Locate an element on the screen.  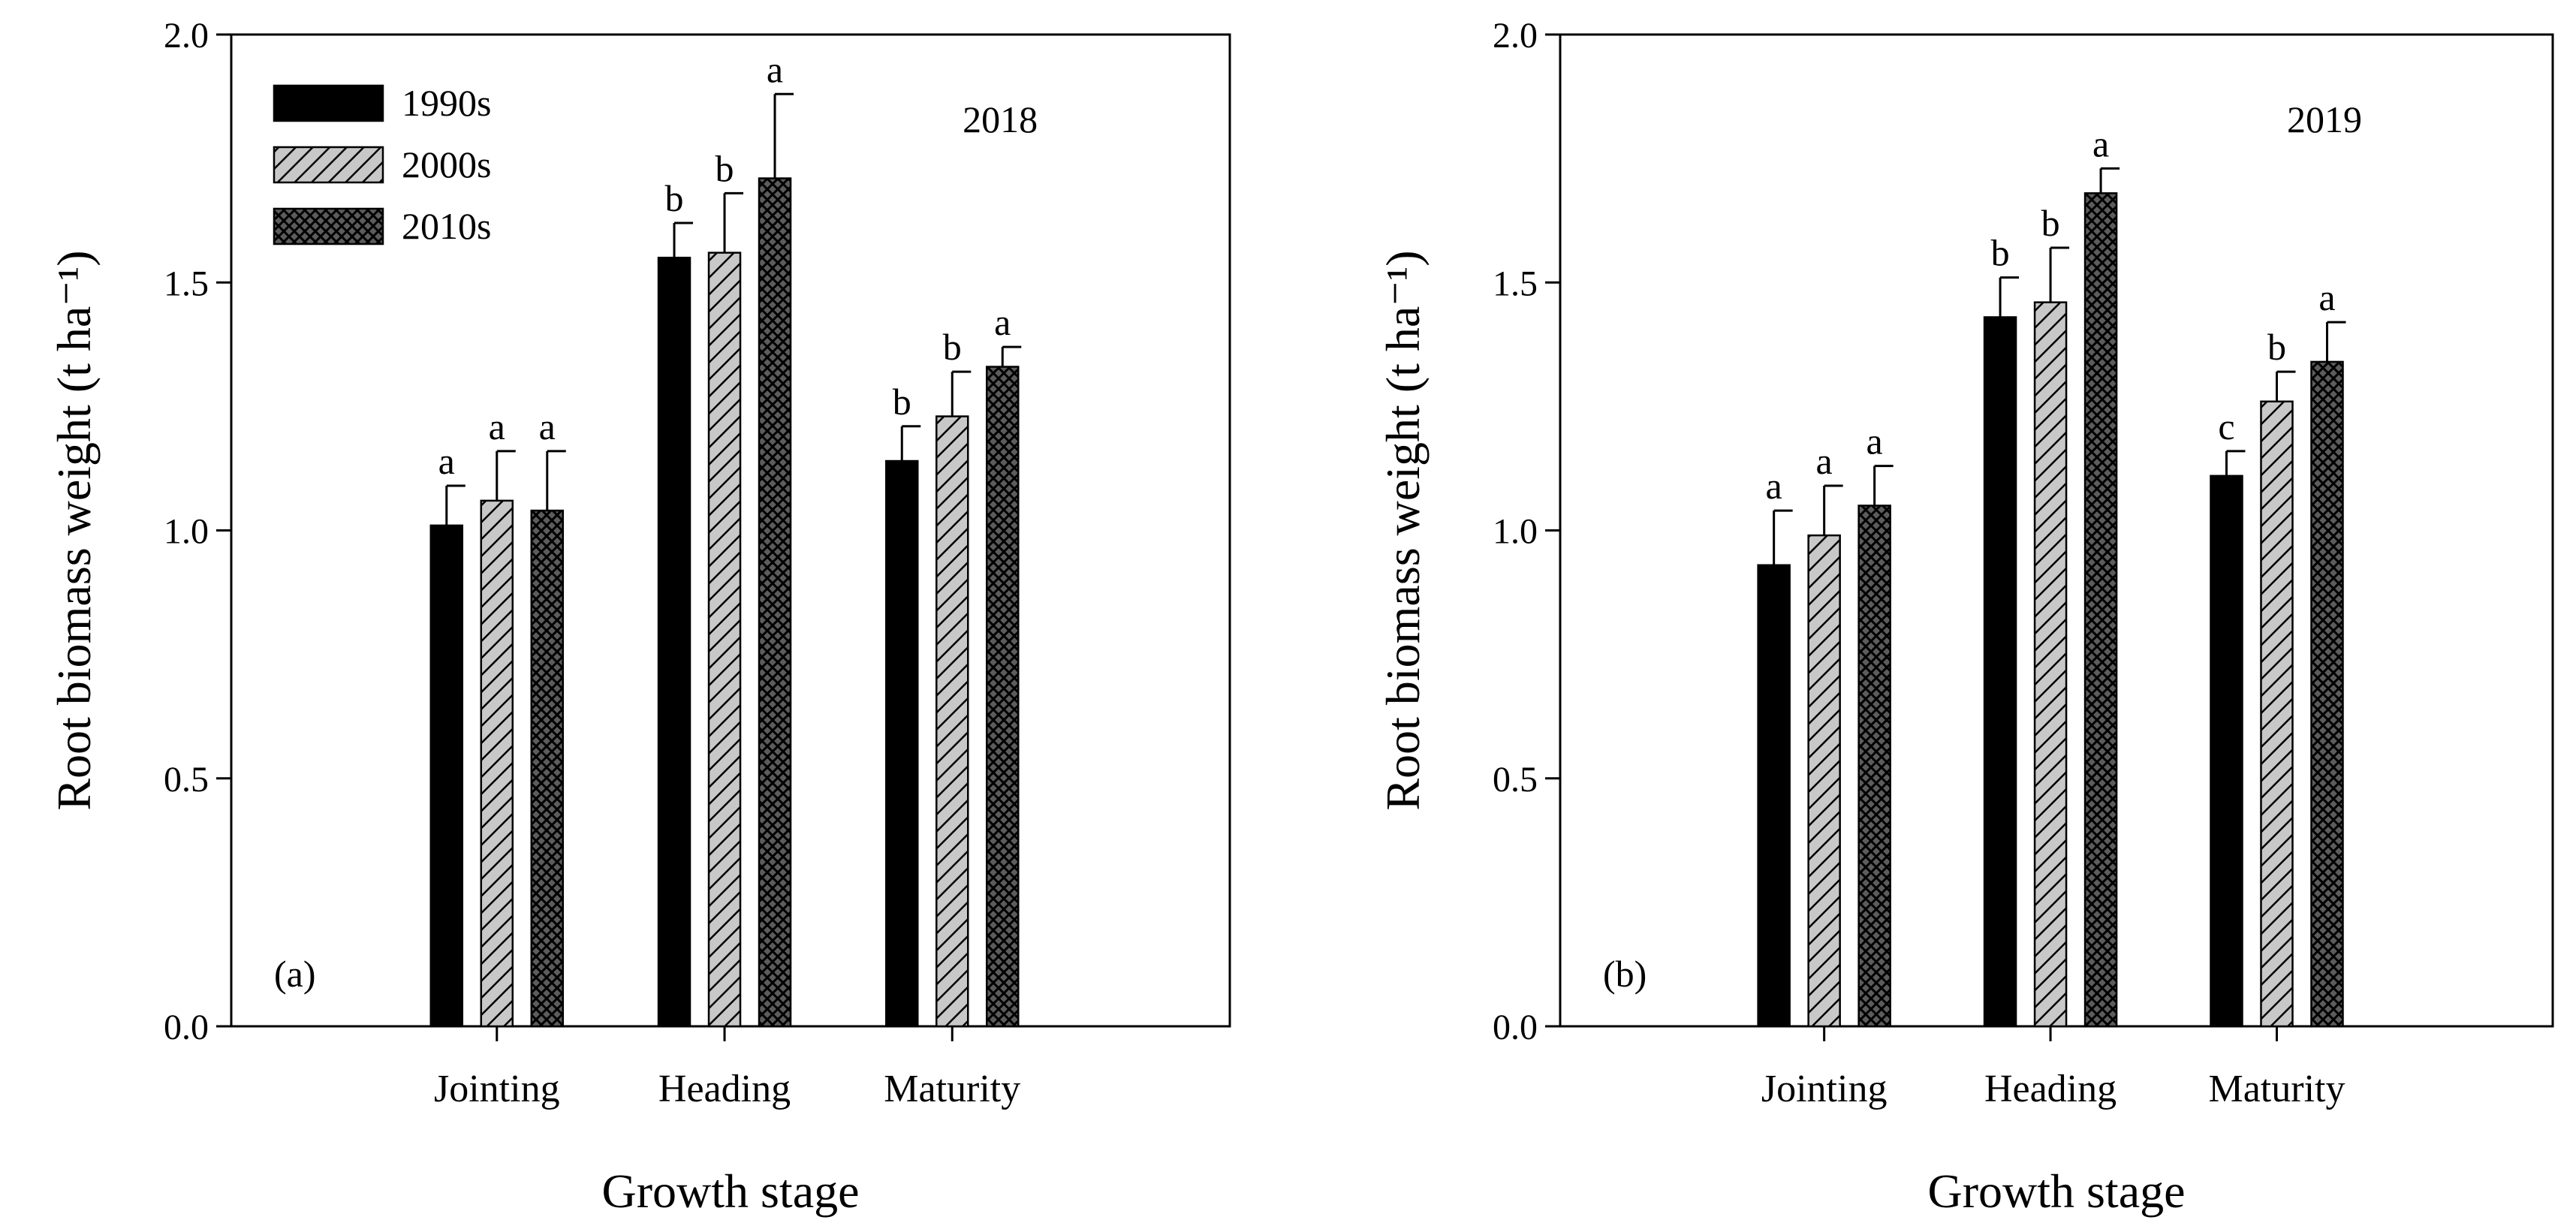
legend-swatch-2010s is located at coordinates (328, 226).